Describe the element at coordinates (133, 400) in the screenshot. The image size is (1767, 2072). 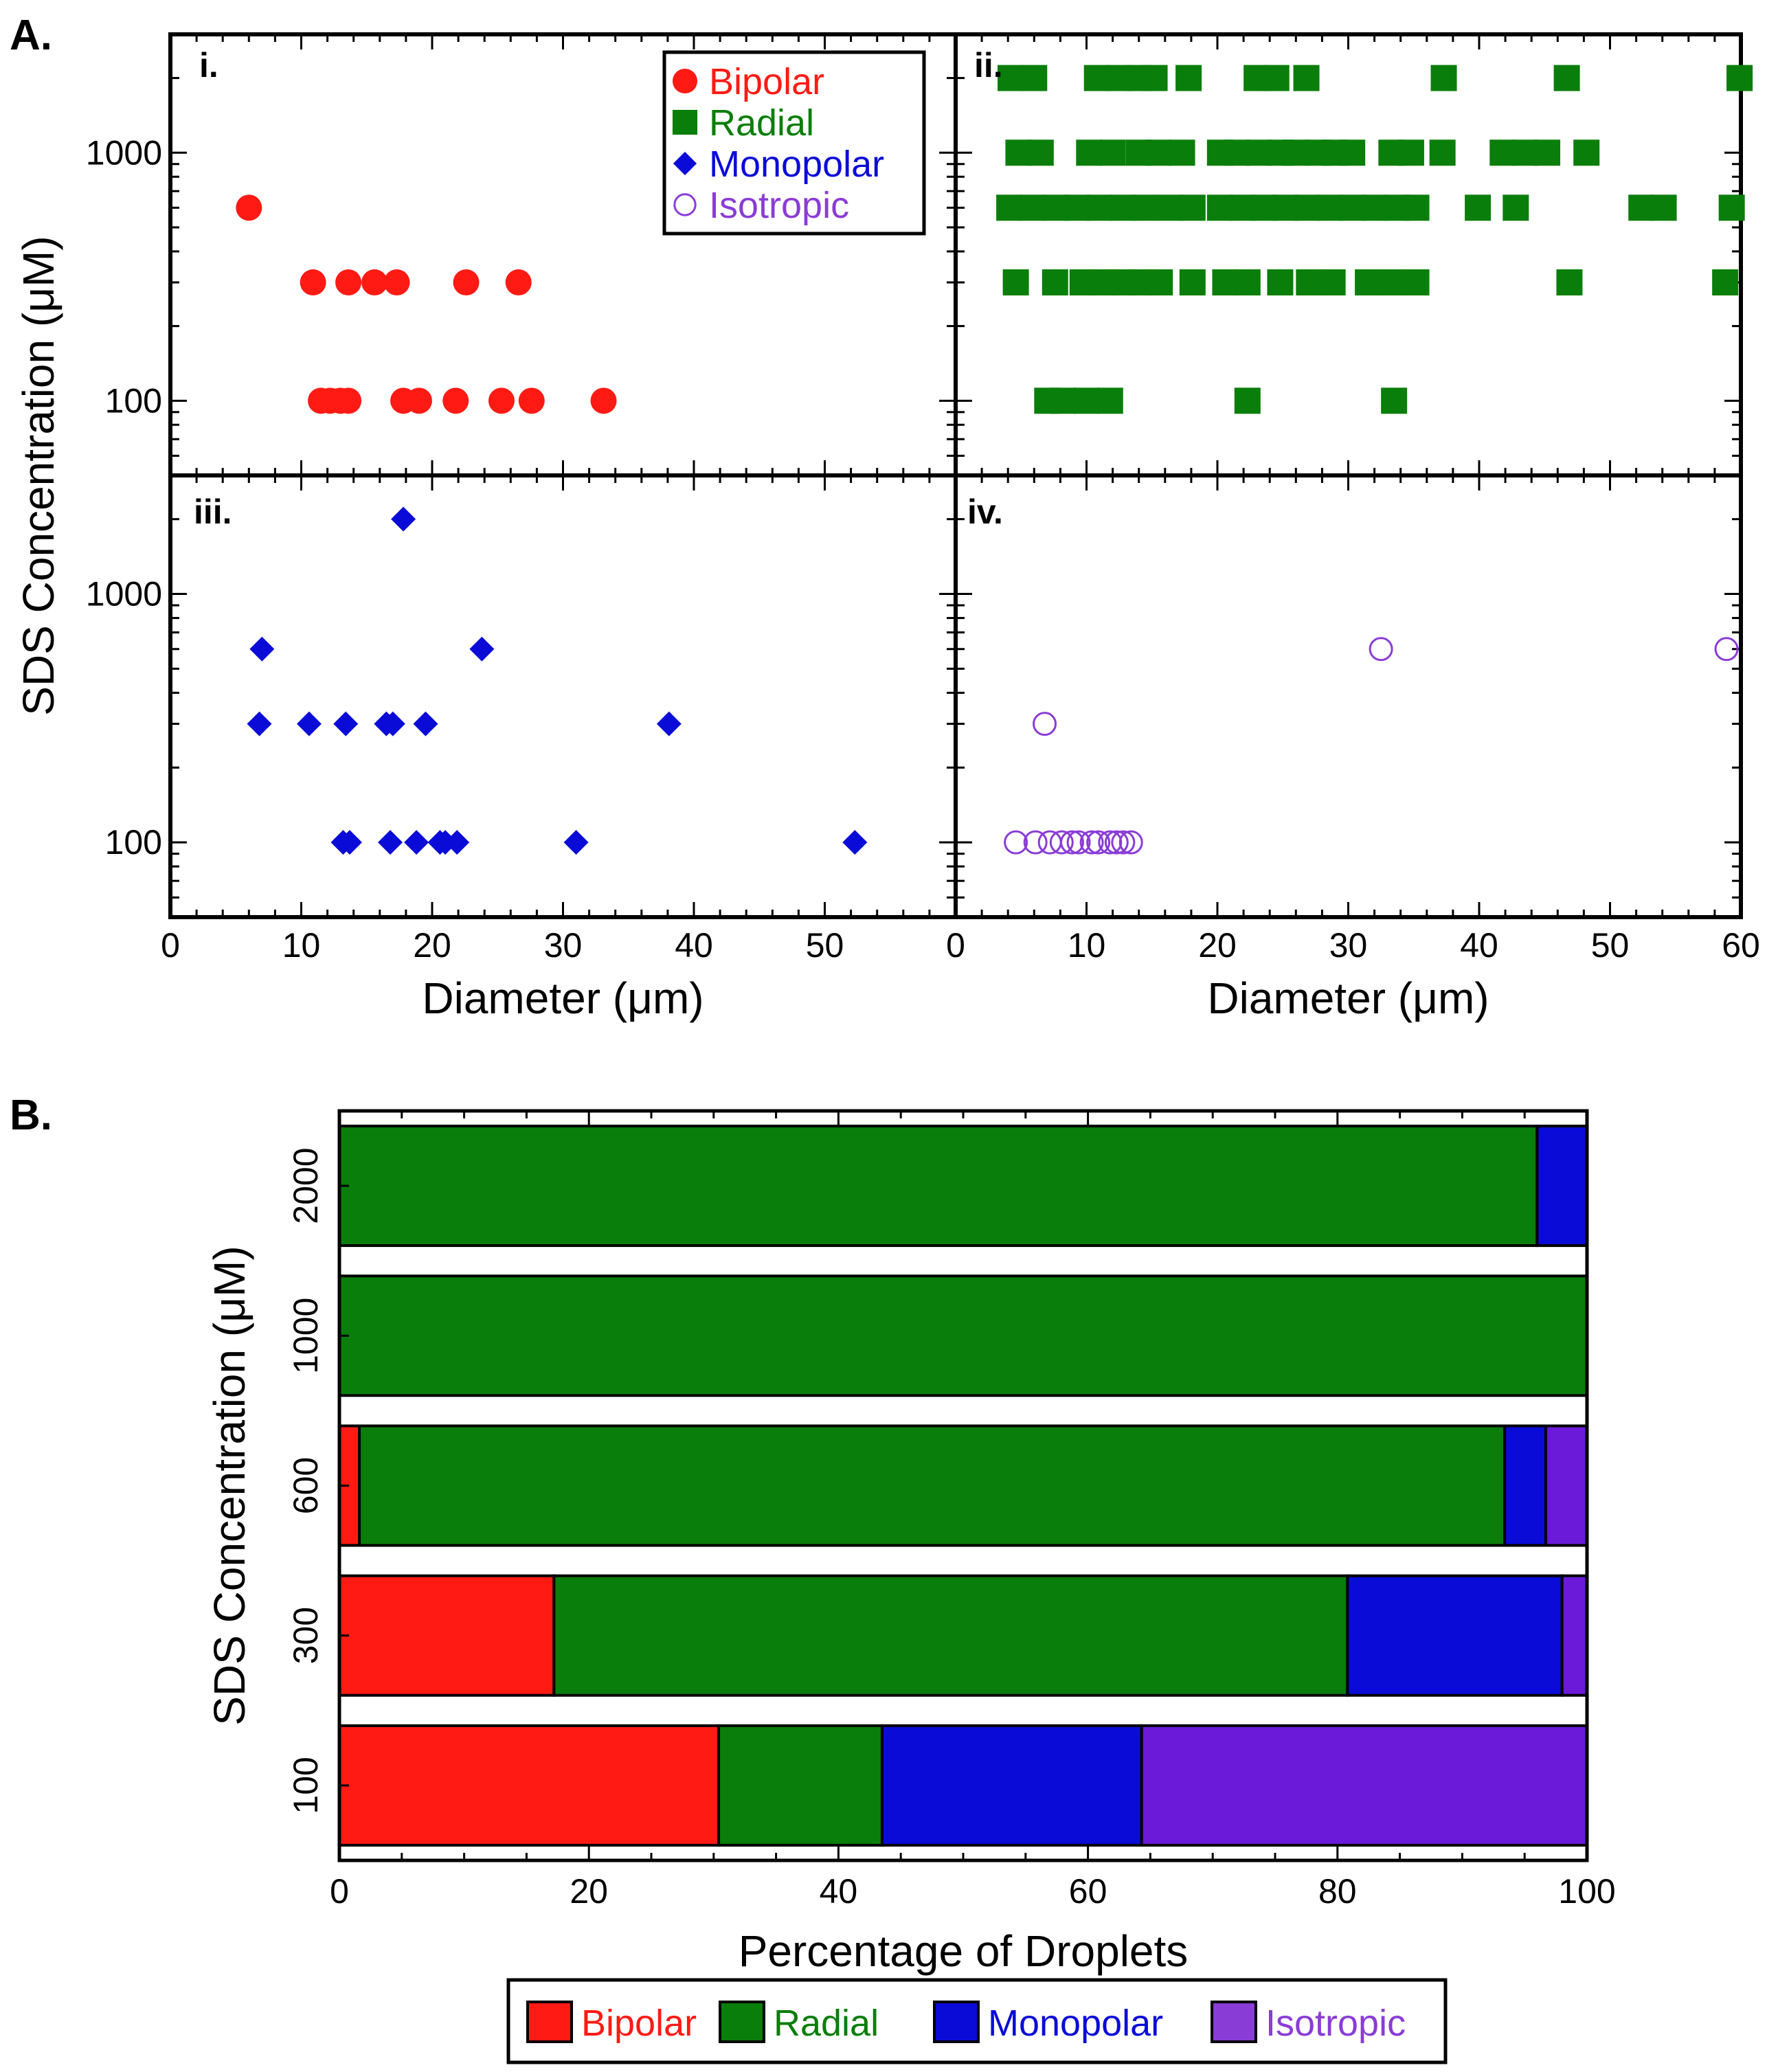
I see `y-tick-label: 100` at that location.